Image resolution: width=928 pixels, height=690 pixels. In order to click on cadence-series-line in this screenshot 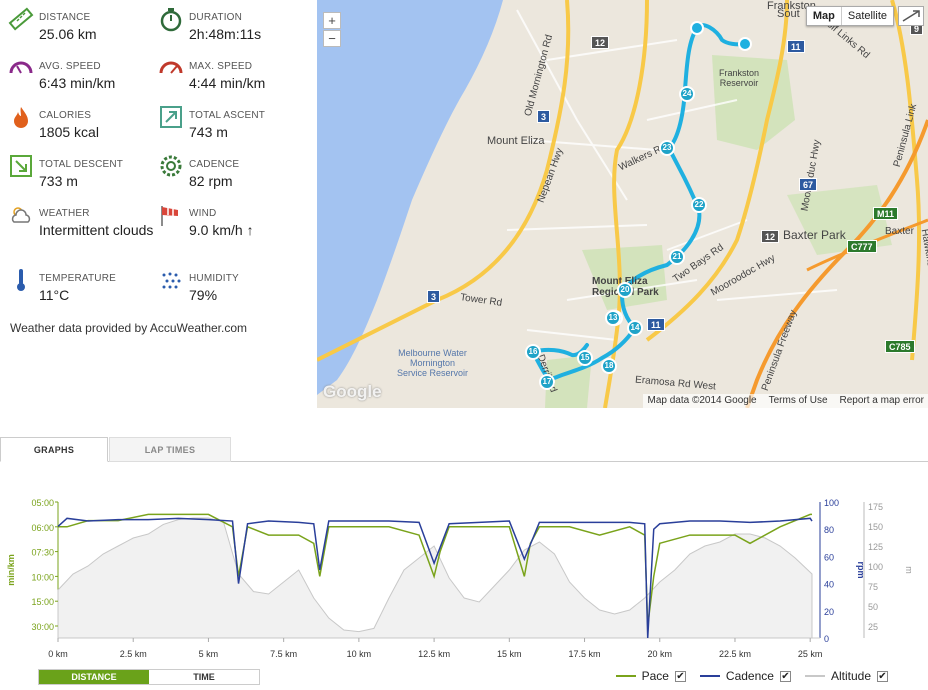, I will do `click(435, 578)`.